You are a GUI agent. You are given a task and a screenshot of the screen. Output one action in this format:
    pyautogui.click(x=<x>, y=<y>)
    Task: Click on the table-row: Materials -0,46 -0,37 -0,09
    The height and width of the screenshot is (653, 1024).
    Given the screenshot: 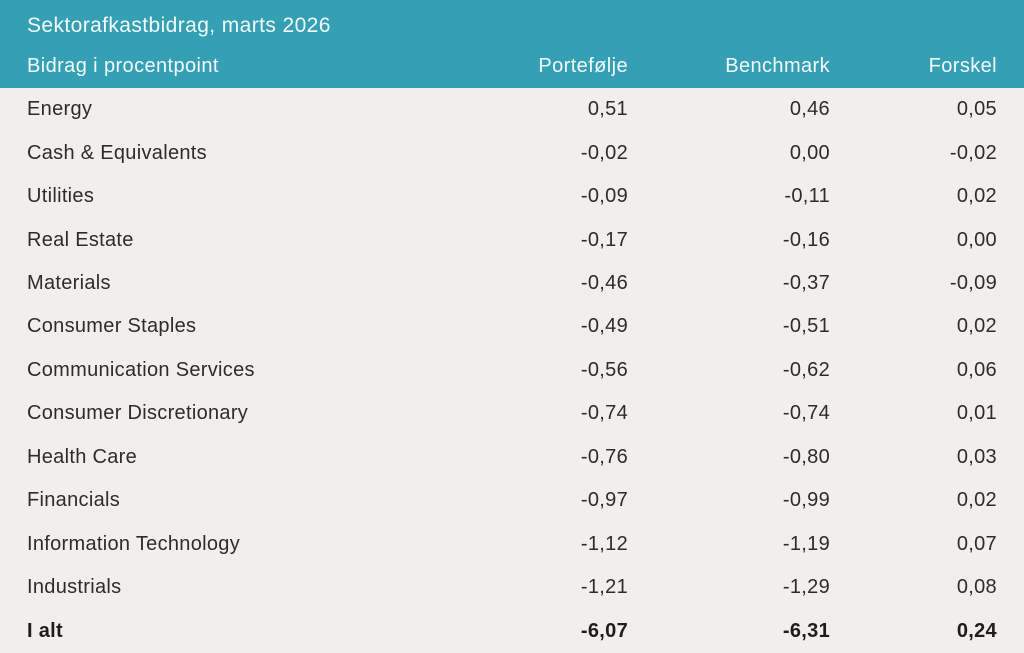 What is the action you would take?
    pyautogui.click(x=512, y=283)
    